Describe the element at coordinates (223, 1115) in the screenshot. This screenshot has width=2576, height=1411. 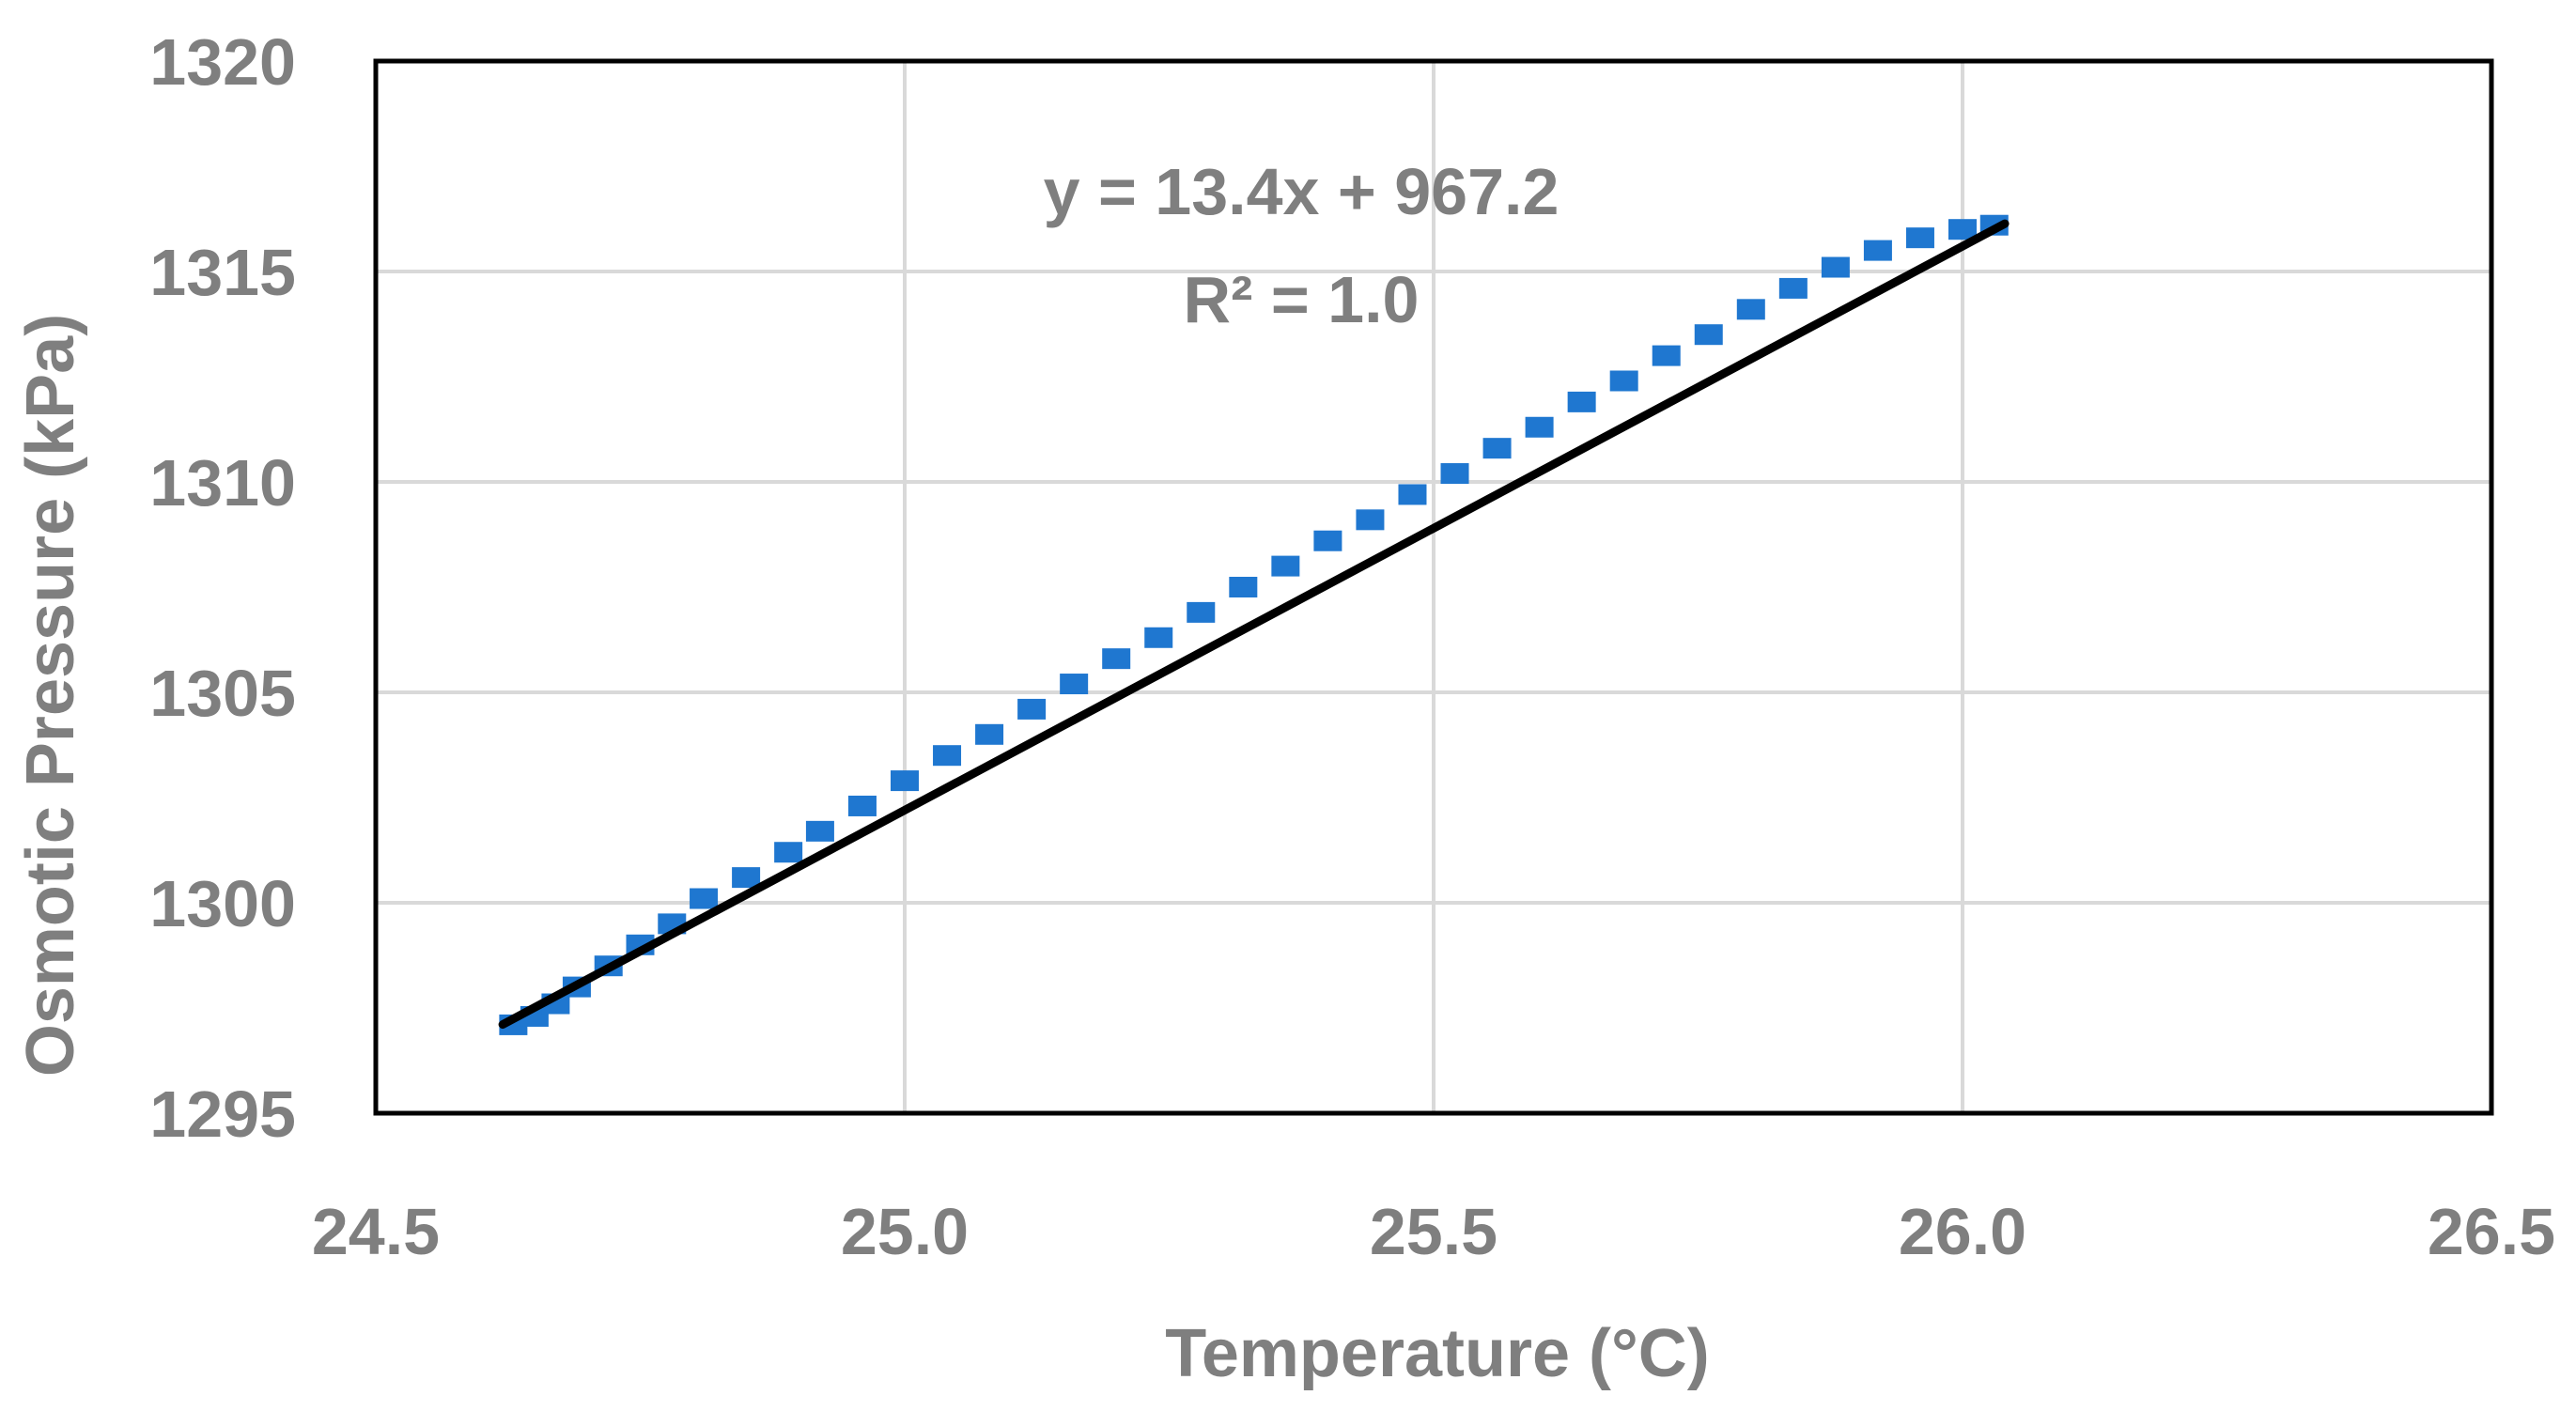
I see `y-tick-label: 1295` at that location.